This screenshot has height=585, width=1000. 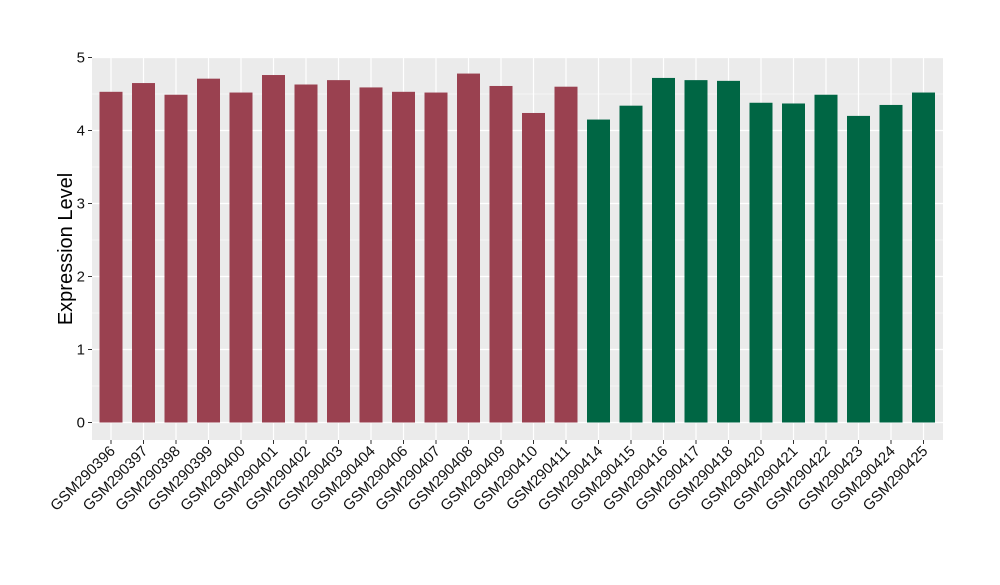 What do you see at coordinates (891, 263) in the screenshot?
I see `bar-GSM290424` at bounding box center [891, 263].